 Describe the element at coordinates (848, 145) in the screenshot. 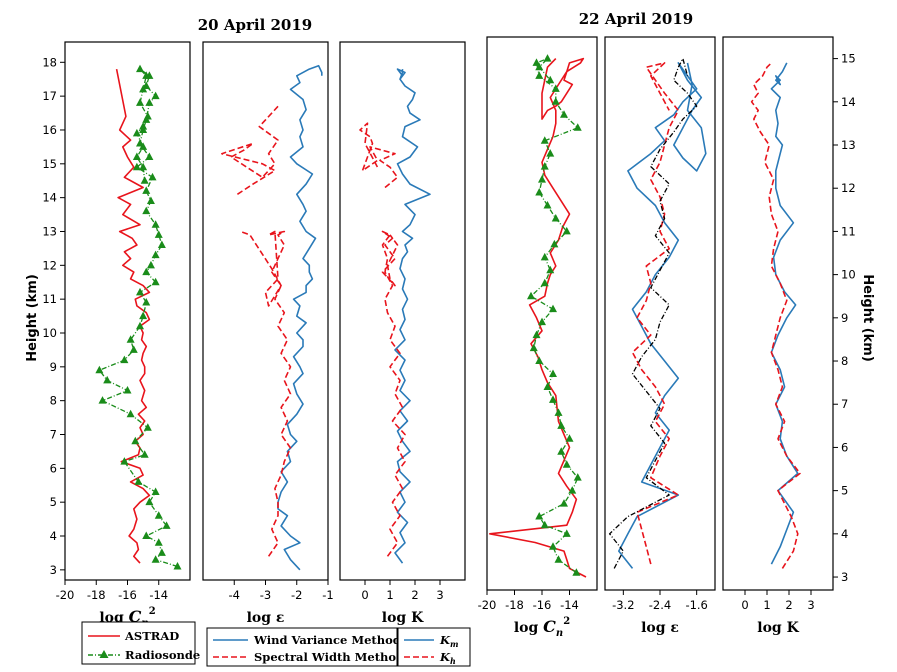

I see `ytick-label: 13` at that location.